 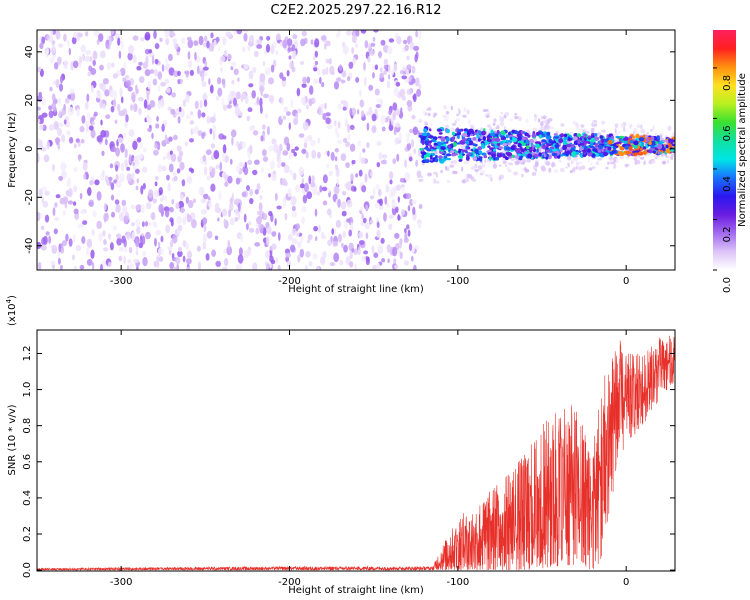 What do you see at coordinates (29, 246) in the screenshot?
I see `y-tick-label: -40` at bounding box center [29, 246].